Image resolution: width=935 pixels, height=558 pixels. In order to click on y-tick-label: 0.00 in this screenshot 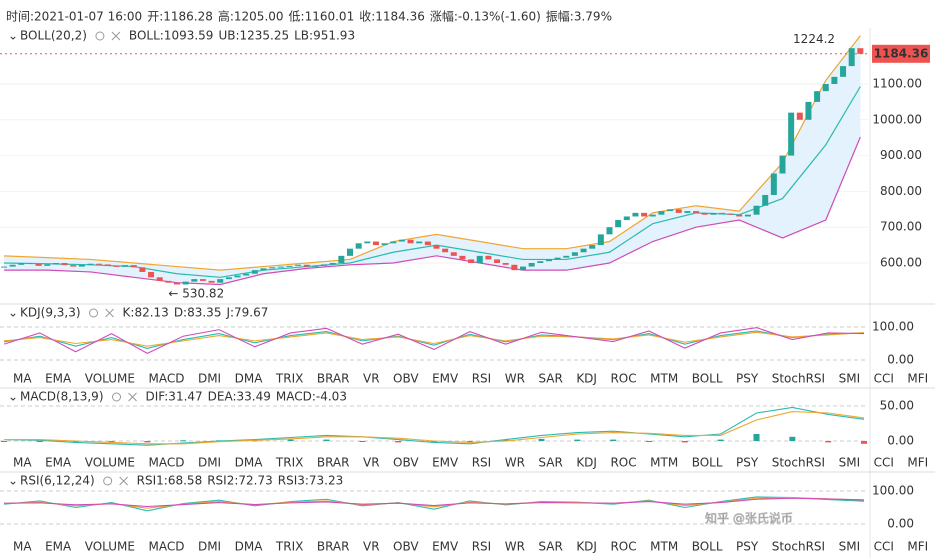, I will do `click(900, 441)`.